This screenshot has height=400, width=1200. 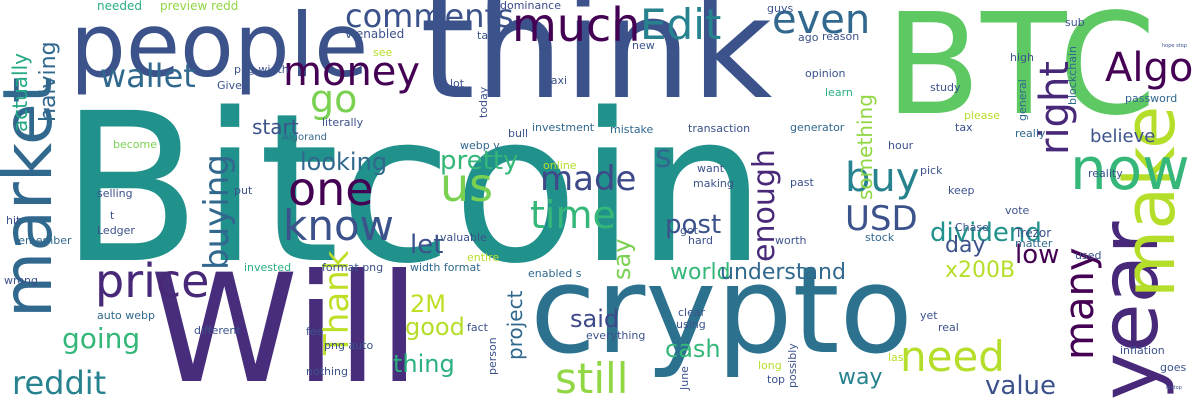 I want to click on word-pick: pick, so click(x=931, y=170).